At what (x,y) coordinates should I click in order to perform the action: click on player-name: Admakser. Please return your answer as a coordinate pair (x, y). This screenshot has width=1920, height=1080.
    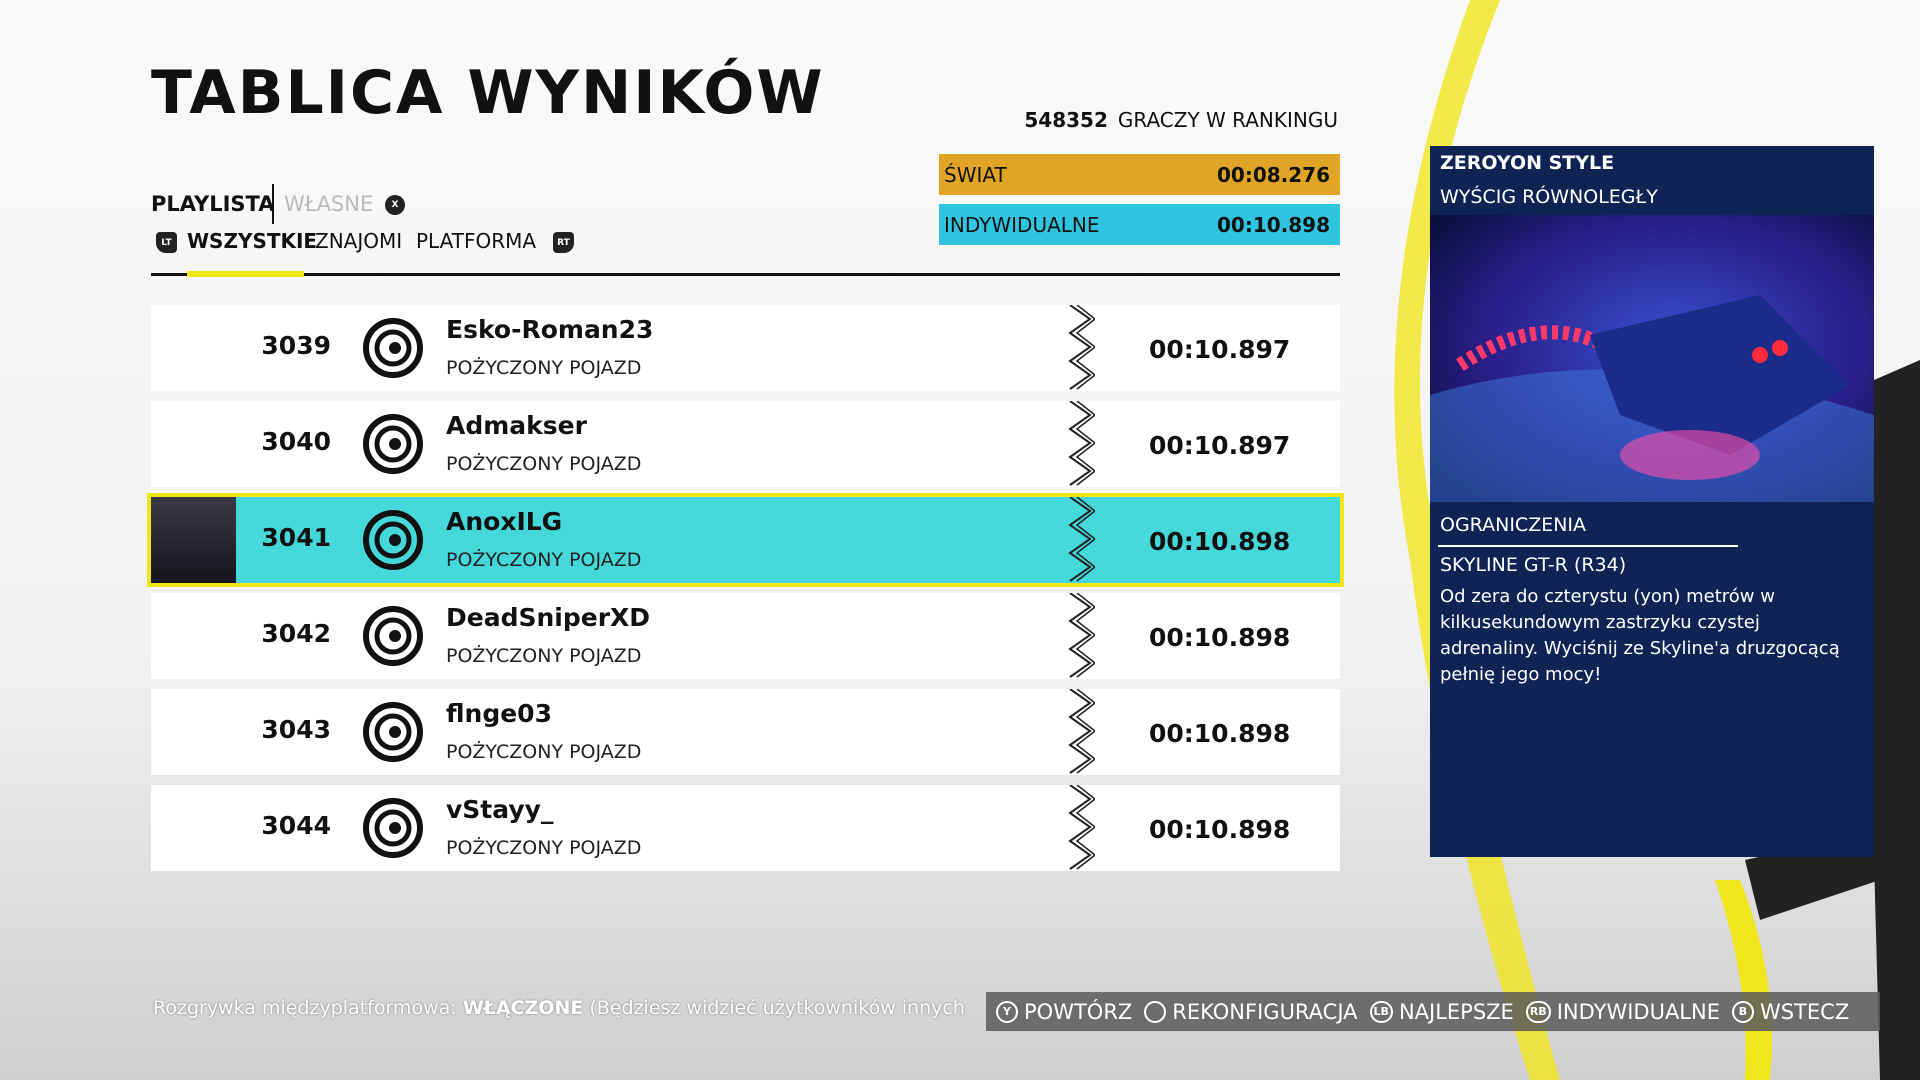
    Looking at the image, I should click on (516, 425).